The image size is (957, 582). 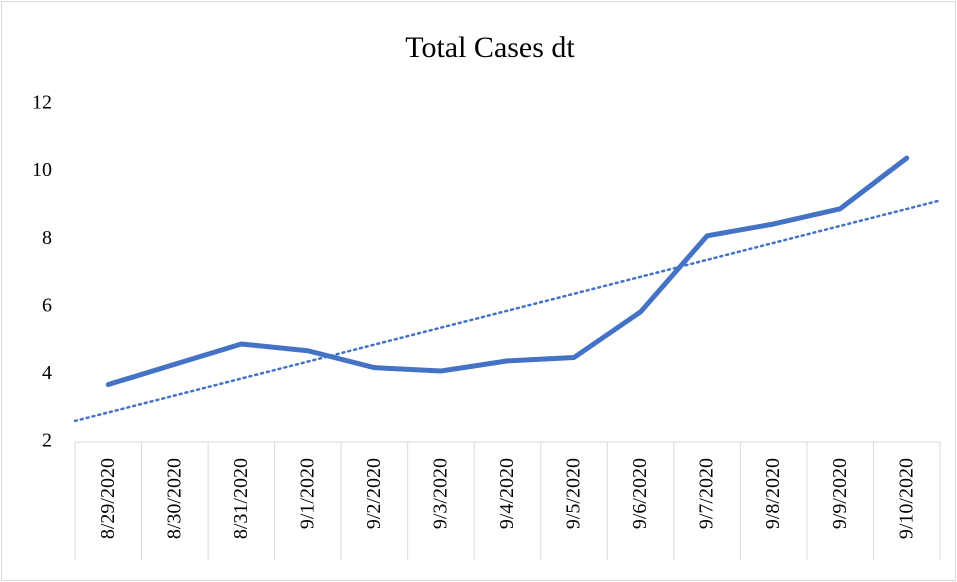 What do you see at coordinates (490, 47) in the screenshot?
I see `chart-title: Total Cases dt` at bounding box center [490, 47].